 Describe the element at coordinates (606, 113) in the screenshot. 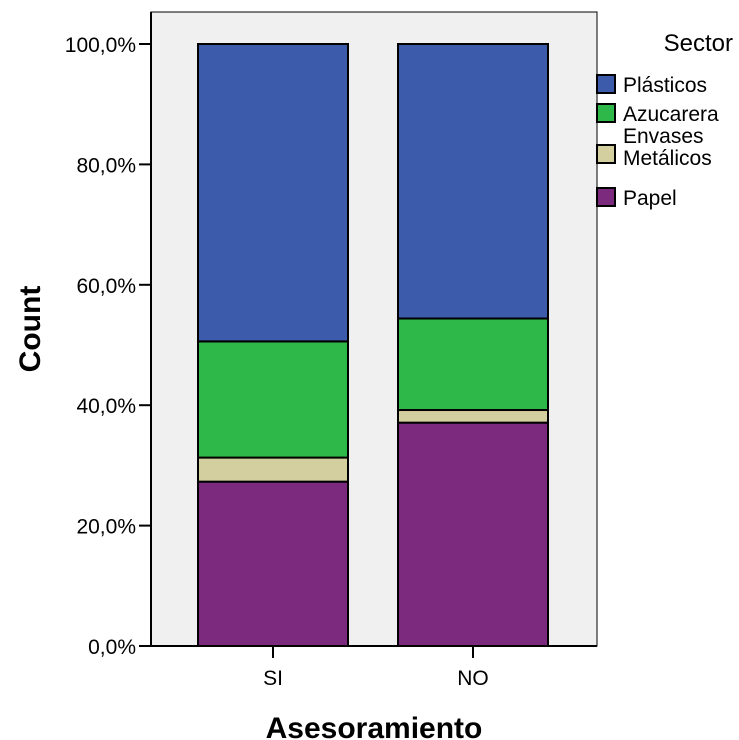

I see `legend-swatch-azucarera` at that location.